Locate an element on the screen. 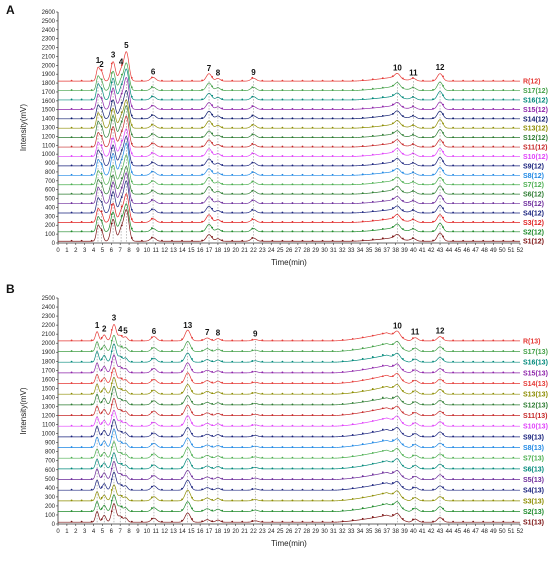  peak-label: 3 is located at coordinates (114, 318).